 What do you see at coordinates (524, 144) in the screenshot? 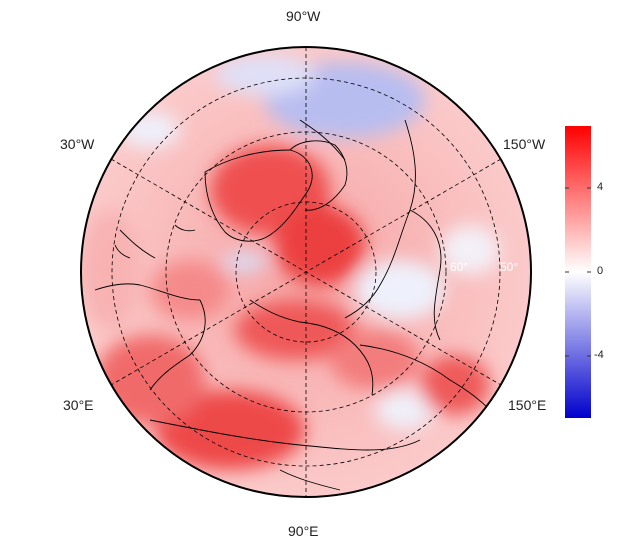
I see `lon-label-upper-right: 150°W` at bounding box center [524, 144].